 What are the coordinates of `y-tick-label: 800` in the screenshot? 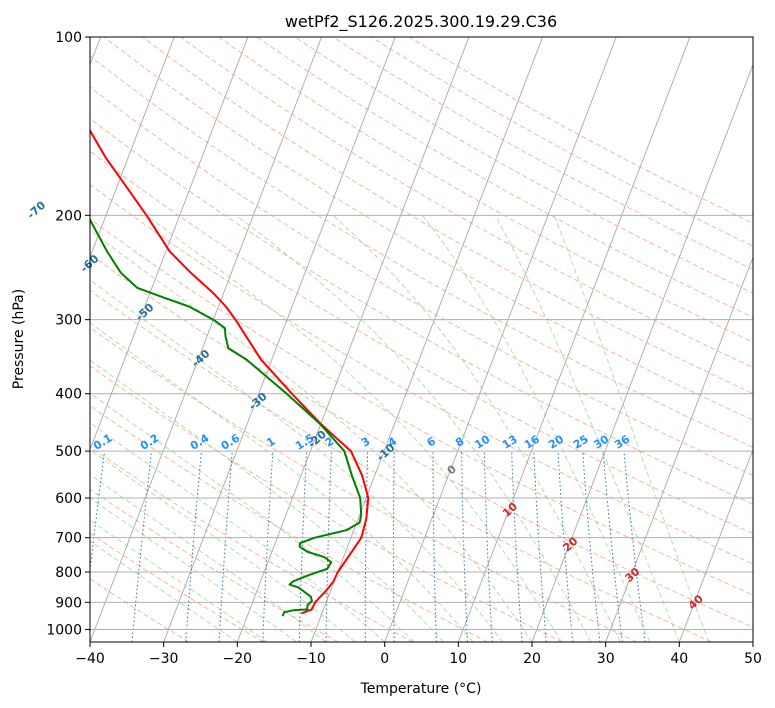 It's located at (68, 573).